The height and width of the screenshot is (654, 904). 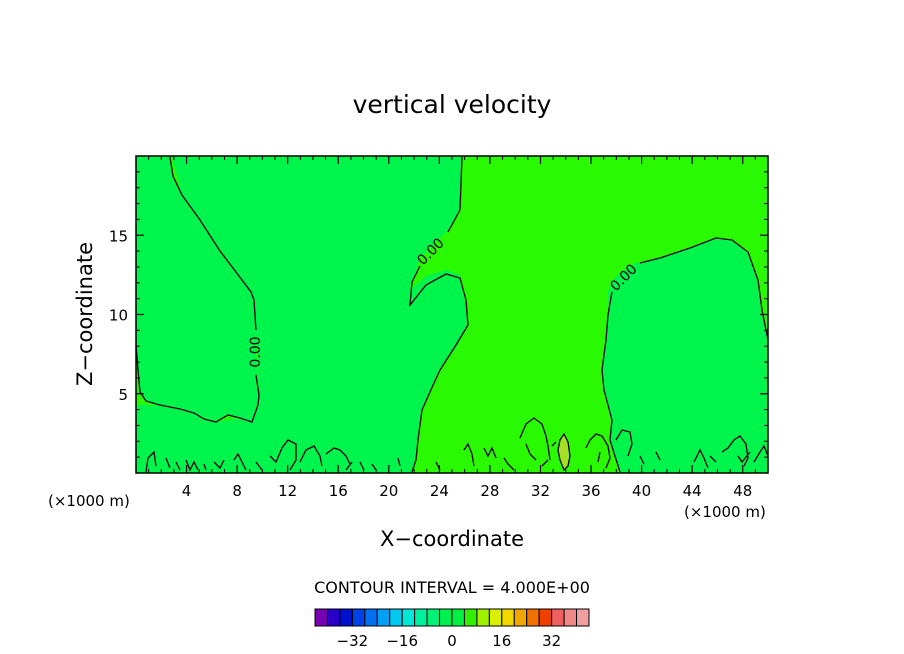 What do you see at coordinates (118, 236) in the screenshot?
I see `y-tick-label: 15` at bounding box center [118, 236].